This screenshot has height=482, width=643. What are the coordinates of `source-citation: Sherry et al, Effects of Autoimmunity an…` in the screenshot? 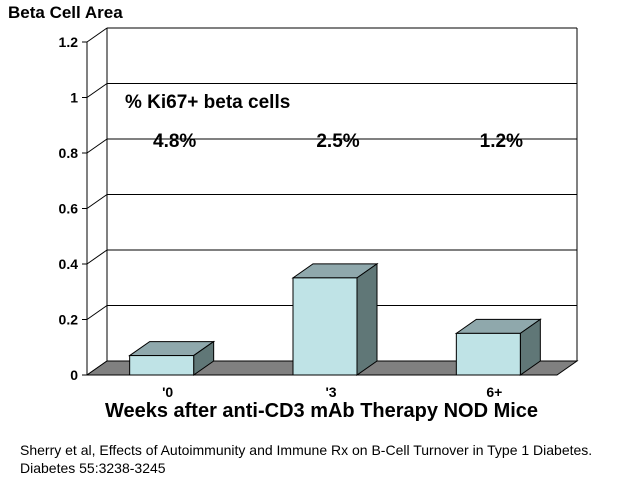 It's located at (306, 459).